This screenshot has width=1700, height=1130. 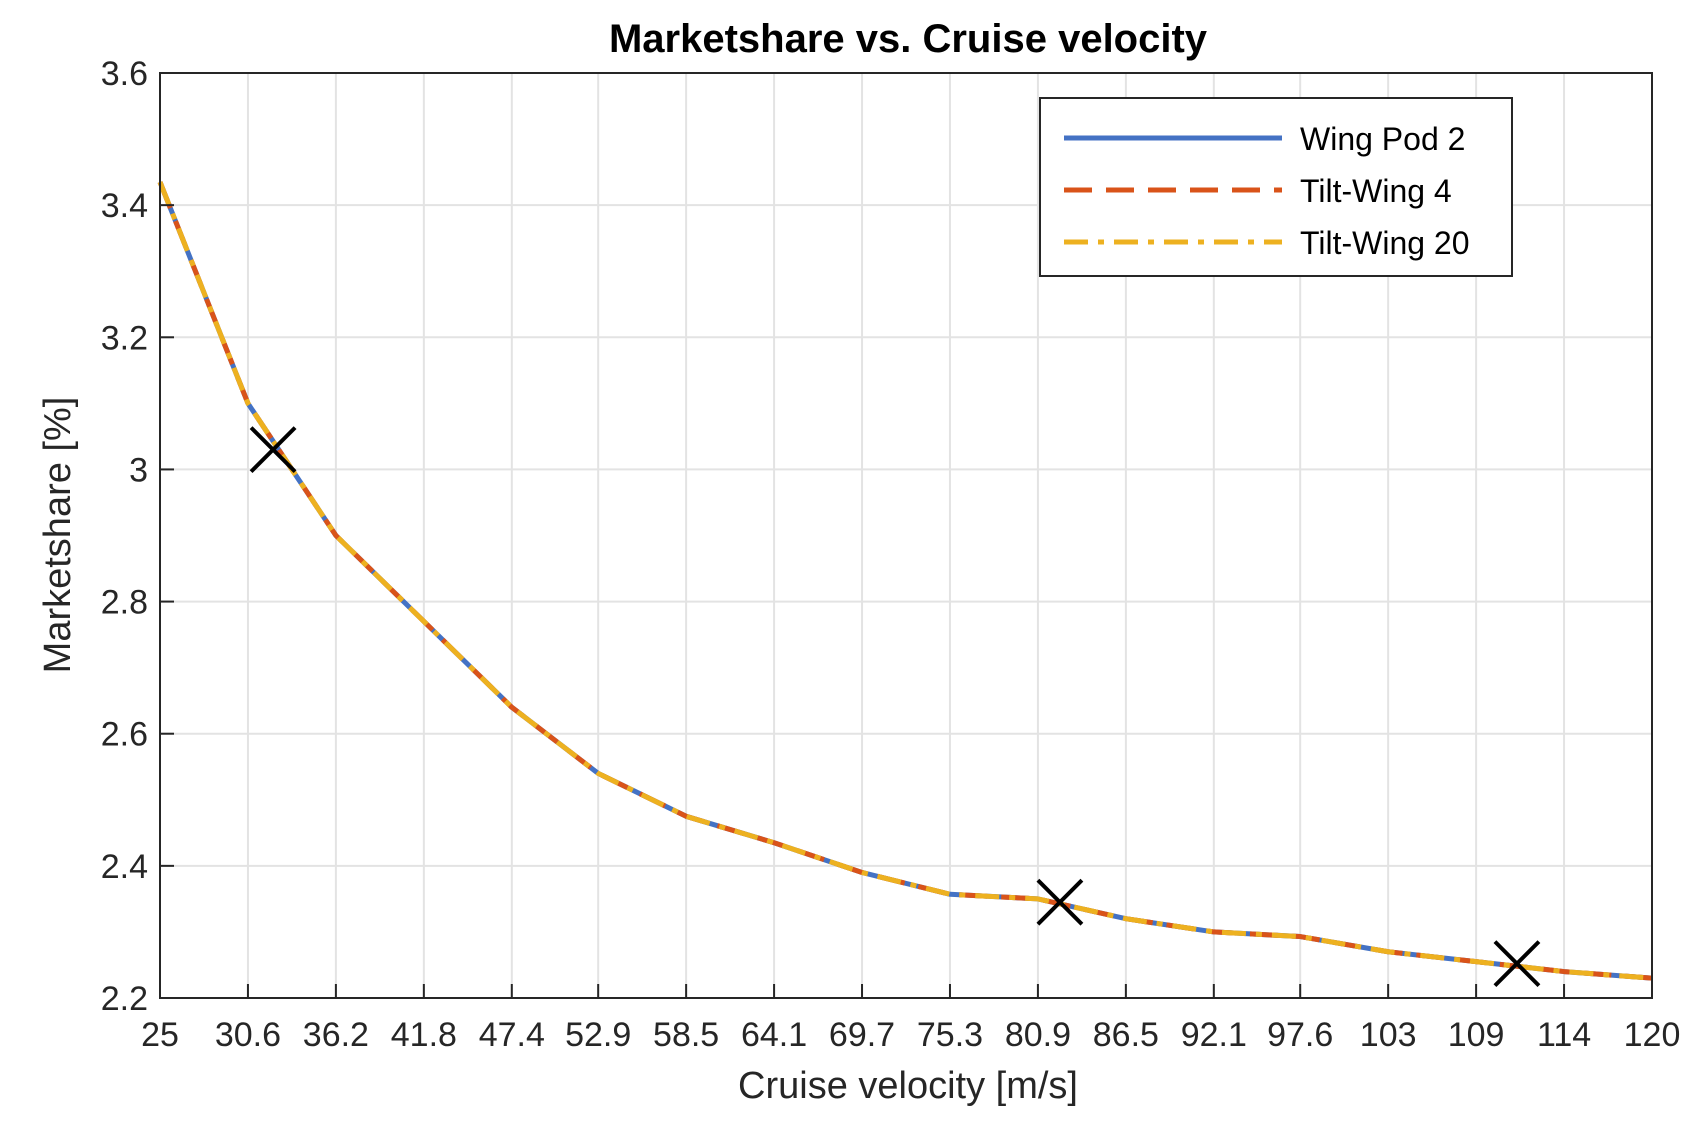 What do you see at coordinates (1214, 1035) in the screenshot?
I see `x-tick-label: 92.1` at bounding box center [1214, 1035].